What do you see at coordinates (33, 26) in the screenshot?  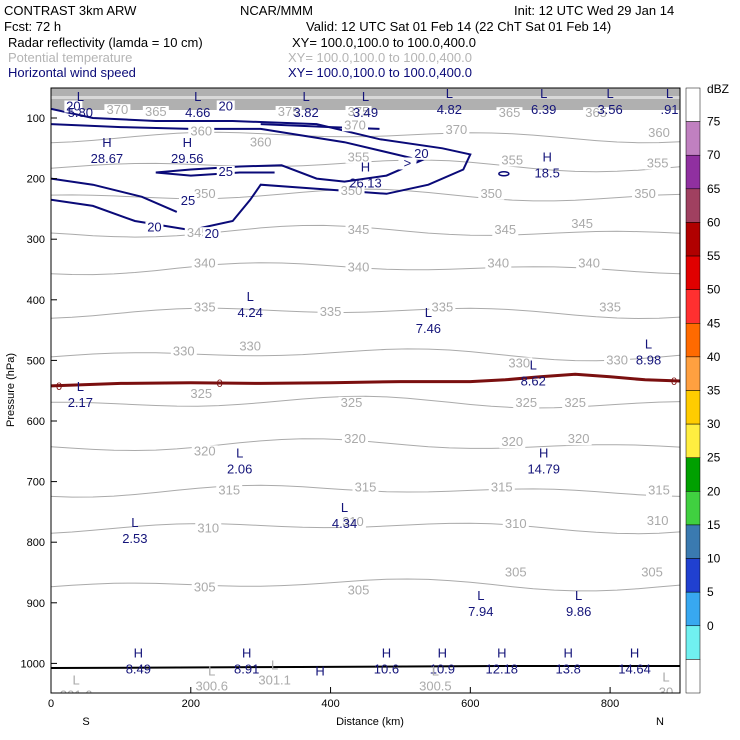 I see `forecast-hour: Fcst: 72 h` at bounding box center [33, 26].